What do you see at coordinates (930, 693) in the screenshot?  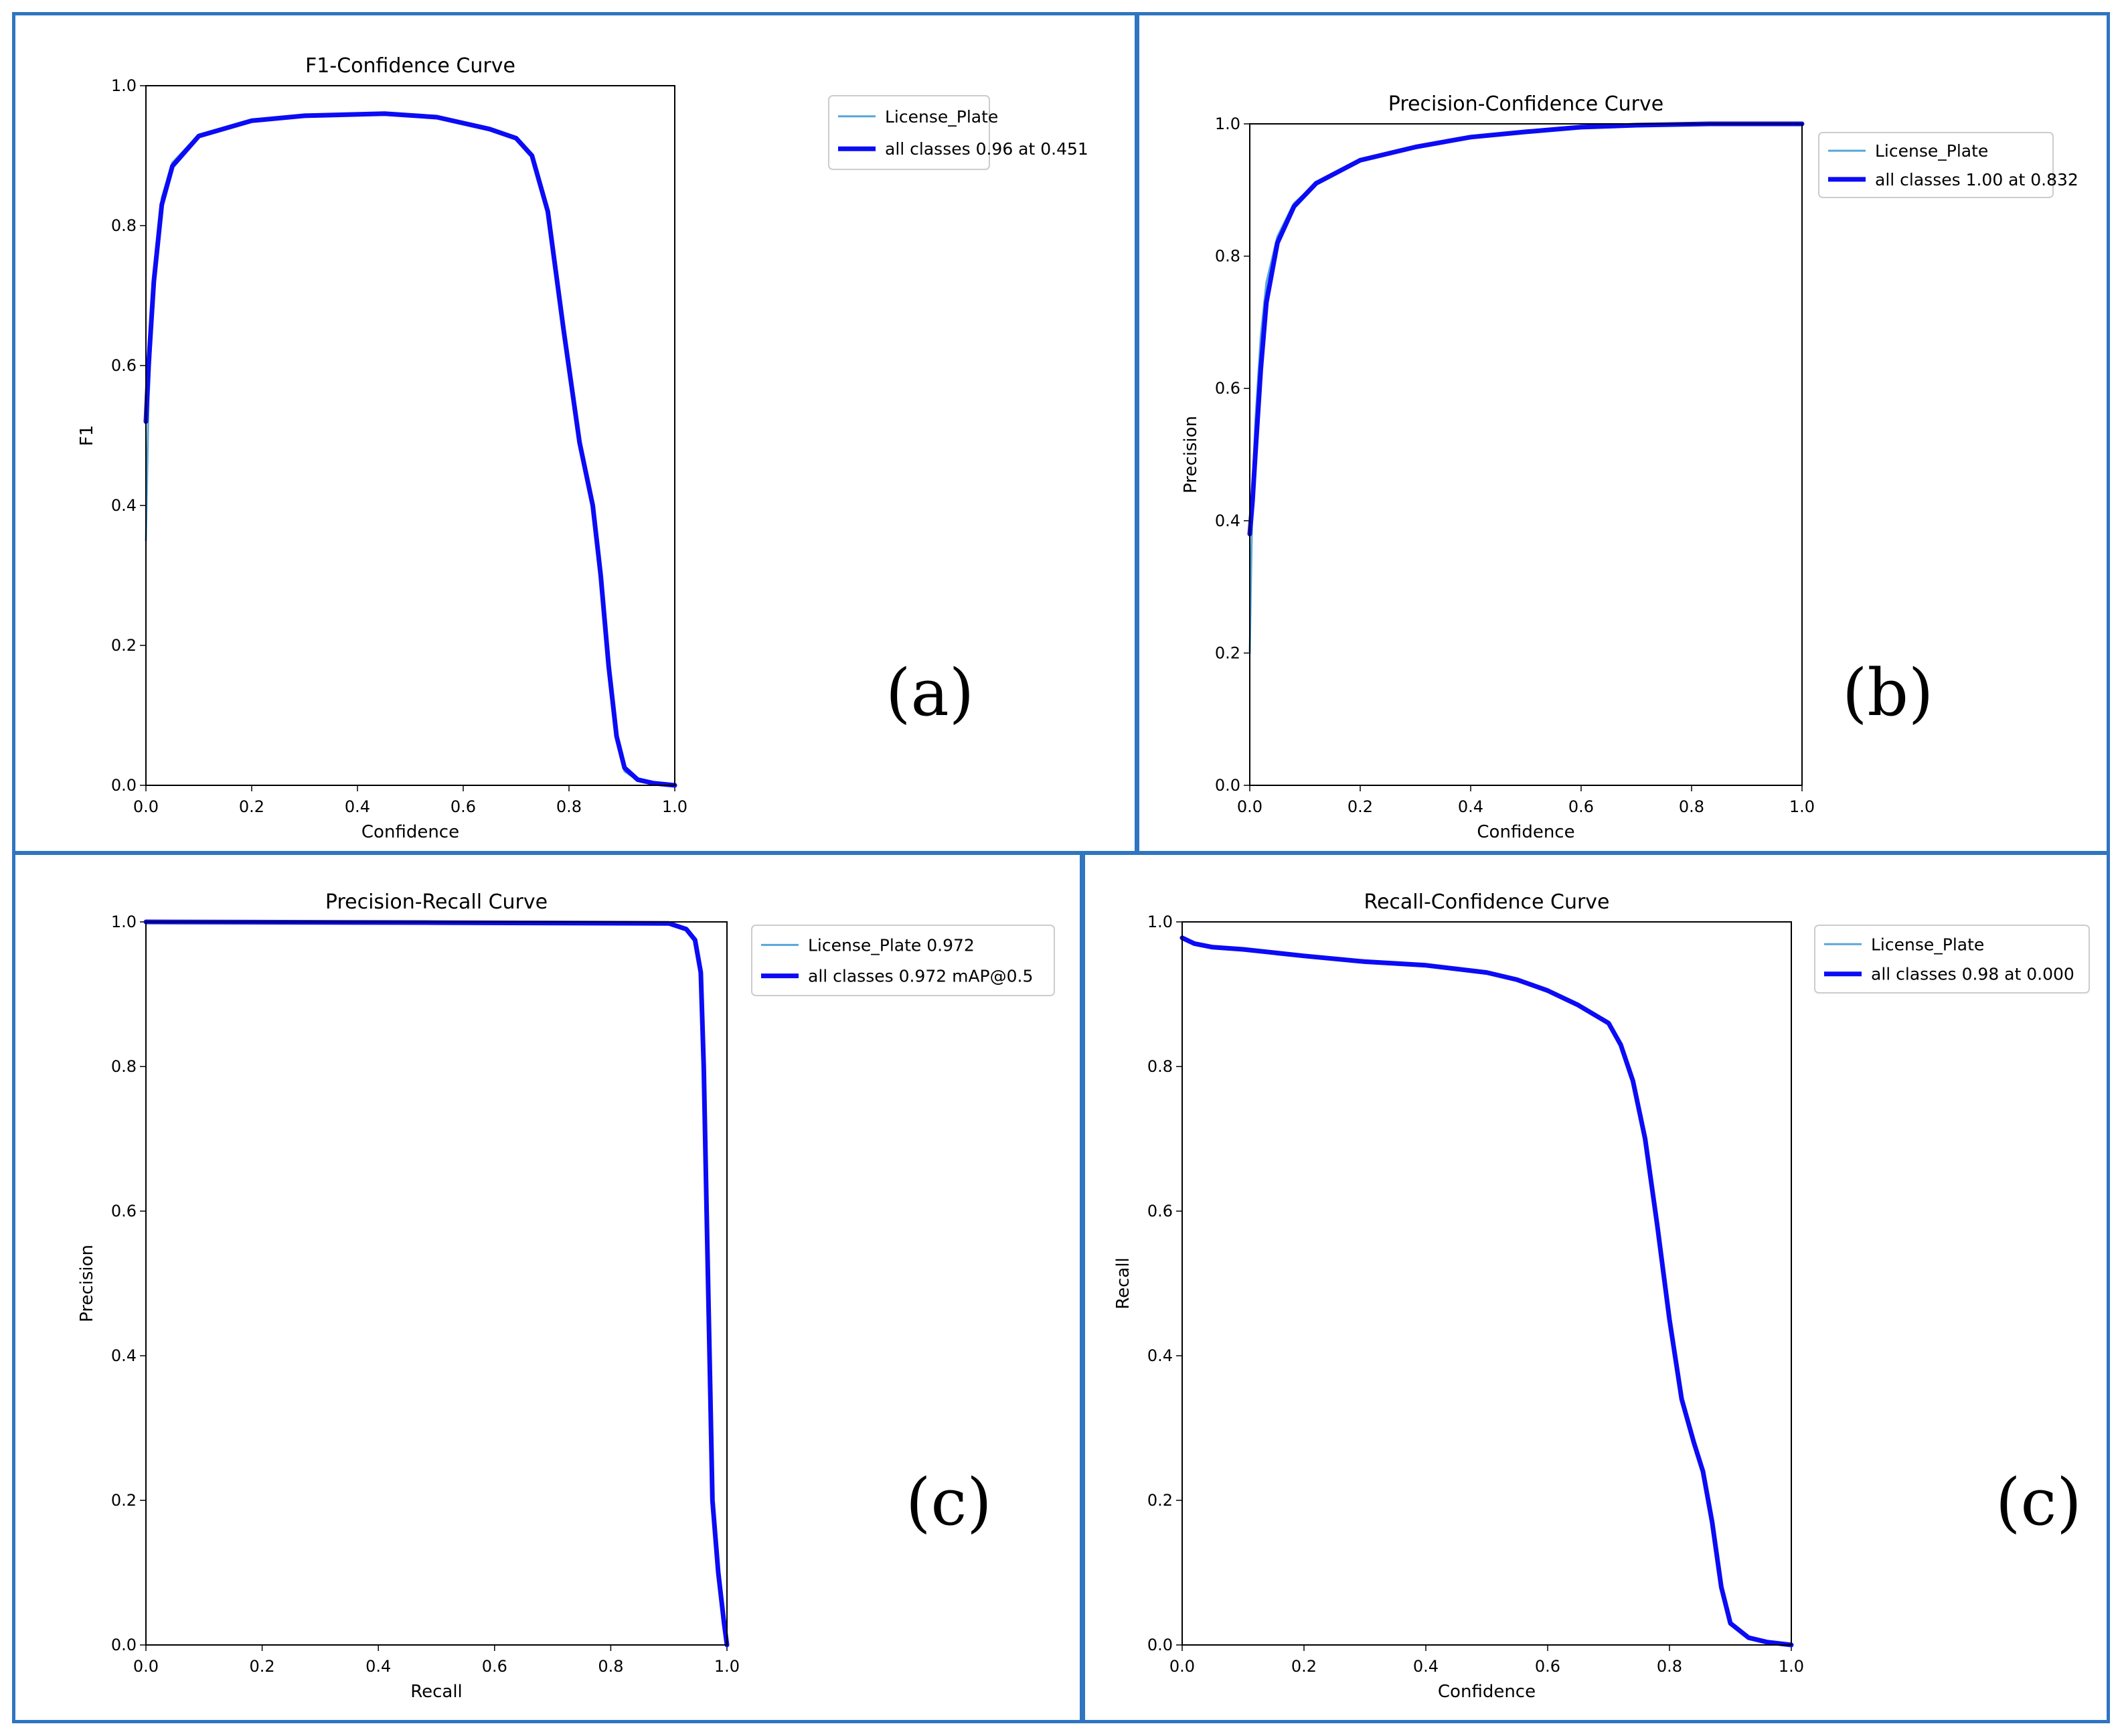 I see `panel-label: (a)` at bounding box center [930, 693].